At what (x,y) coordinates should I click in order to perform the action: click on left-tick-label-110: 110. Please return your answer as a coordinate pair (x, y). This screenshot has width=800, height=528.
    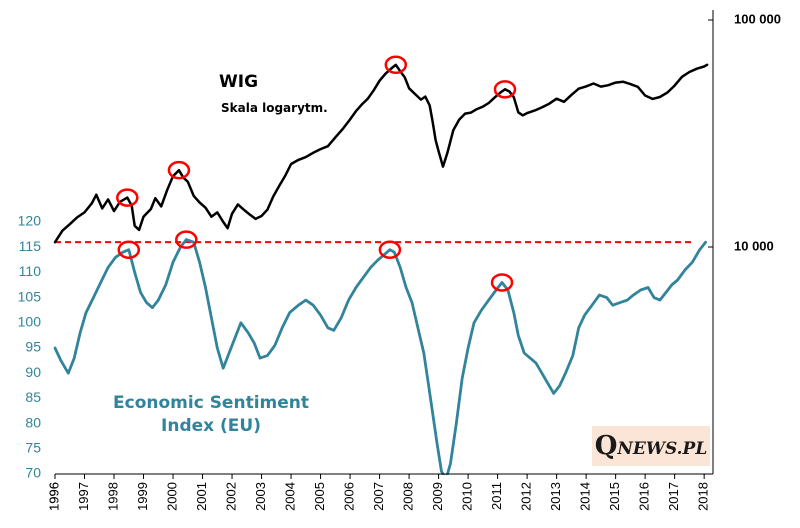
    Looking at the image, I should click on (30, 271).